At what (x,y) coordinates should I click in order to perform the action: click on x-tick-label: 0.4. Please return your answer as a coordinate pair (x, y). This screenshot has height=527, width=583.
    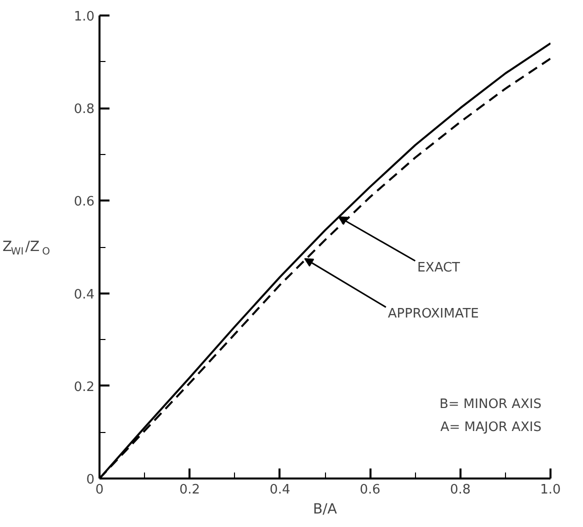
    Looking at the image, I should click on (280, 490).